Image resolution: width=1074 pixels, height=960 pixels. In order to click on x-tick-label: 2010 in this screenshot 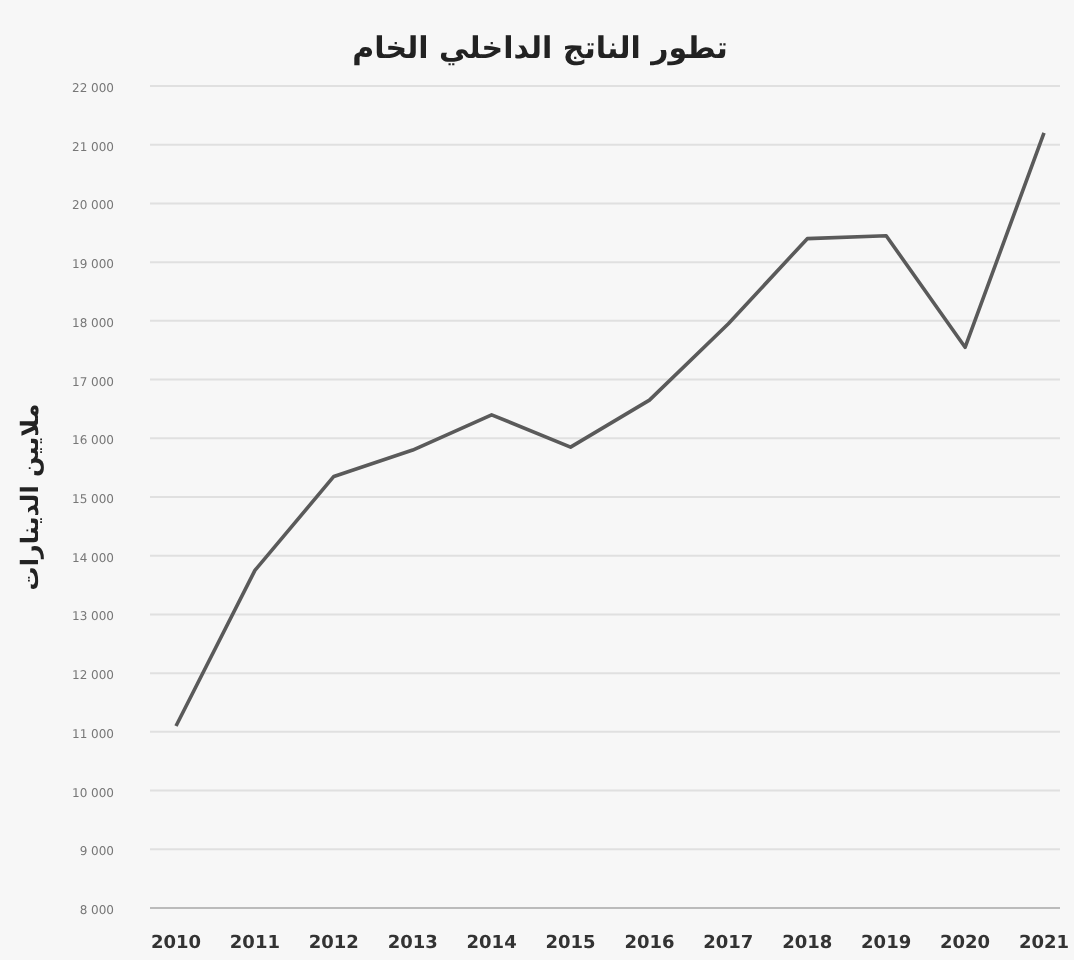, I will do `click(176, 944)`.